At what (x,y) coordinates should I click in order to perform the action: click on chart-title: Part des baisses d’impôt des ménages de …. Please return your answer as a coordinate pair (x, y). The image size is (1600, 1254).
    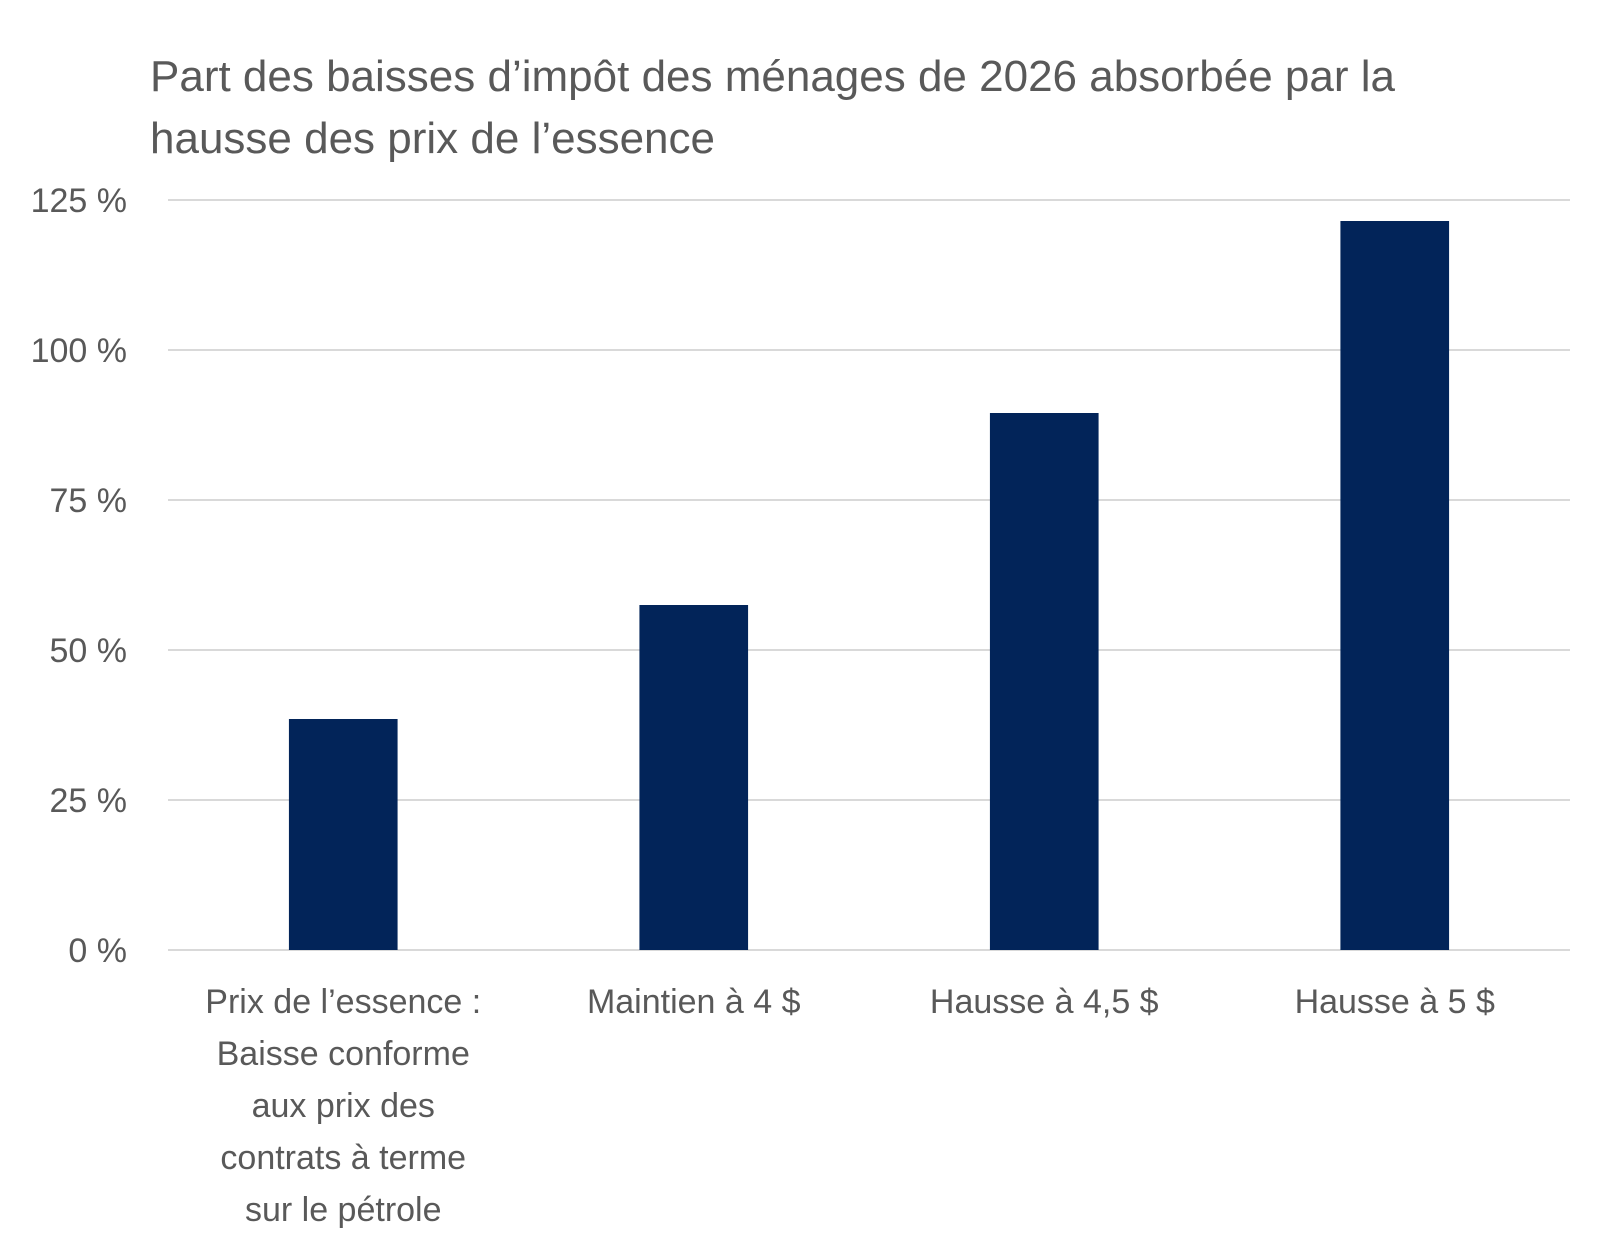
    Looking at the image, I should click on (772, 107).